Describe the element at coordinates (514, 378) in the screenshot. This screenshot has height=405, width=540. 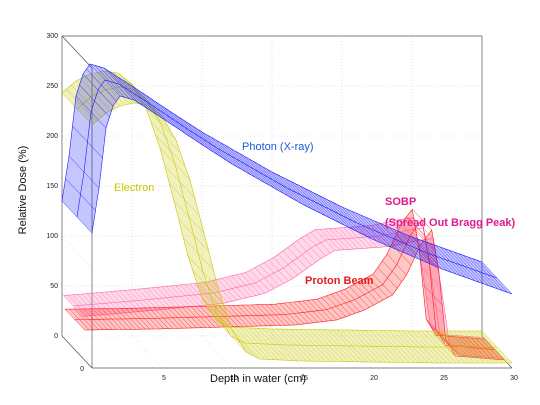
I see `x-tick-label: 30` at that location.